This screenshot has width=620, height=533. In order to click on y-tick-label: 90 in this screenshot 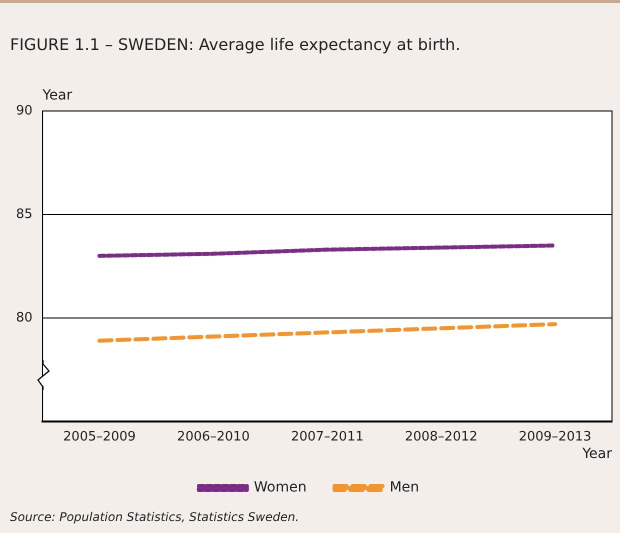, I will do `click(24, 110)`.